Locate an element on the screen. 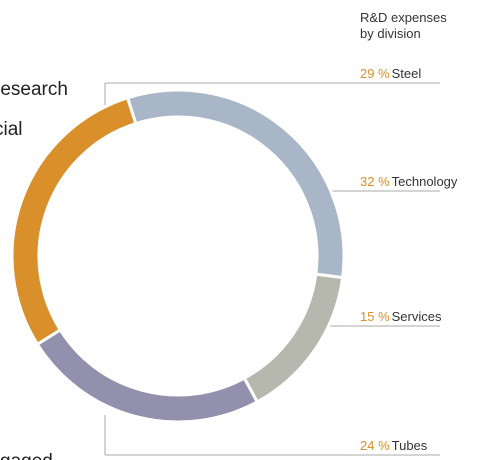  category-label: Services is located at coordinates (417, 316).